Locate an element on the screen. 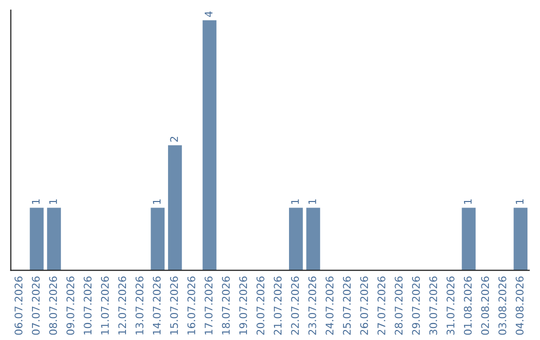 The width and height of the screenshot is (540, 340). x-tick-label: 26.07.2026 is located at coordinates (364, 305).